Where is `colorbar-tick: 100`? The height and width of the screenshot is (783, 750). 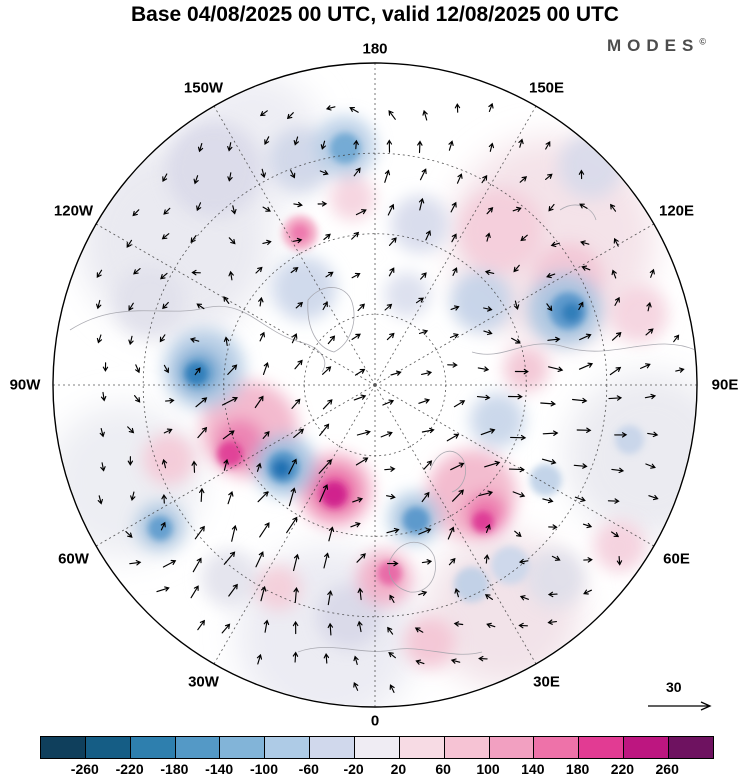 colorbar-tick: 100 is located at coordinates (488, 769).